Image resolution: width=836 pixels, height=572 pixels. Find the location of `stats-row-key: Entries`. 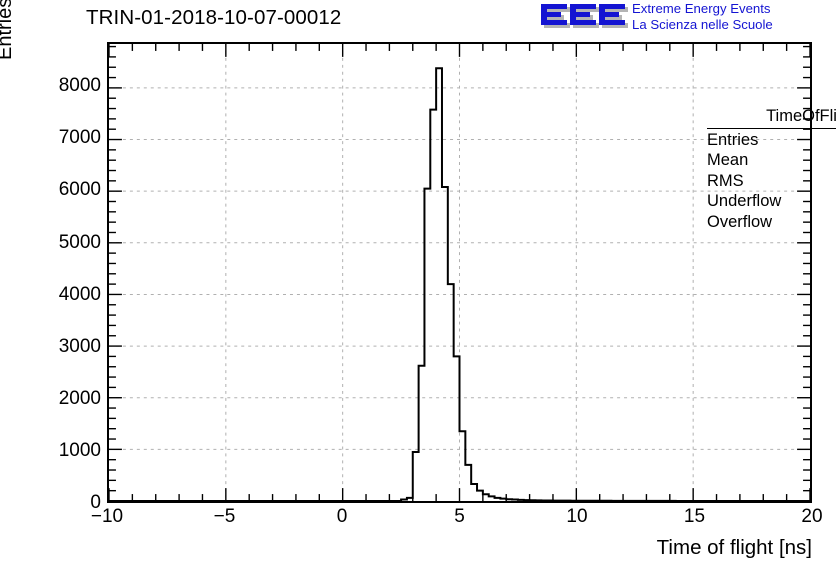

stats-row-key: Entries is located at coordinates (733, 139).